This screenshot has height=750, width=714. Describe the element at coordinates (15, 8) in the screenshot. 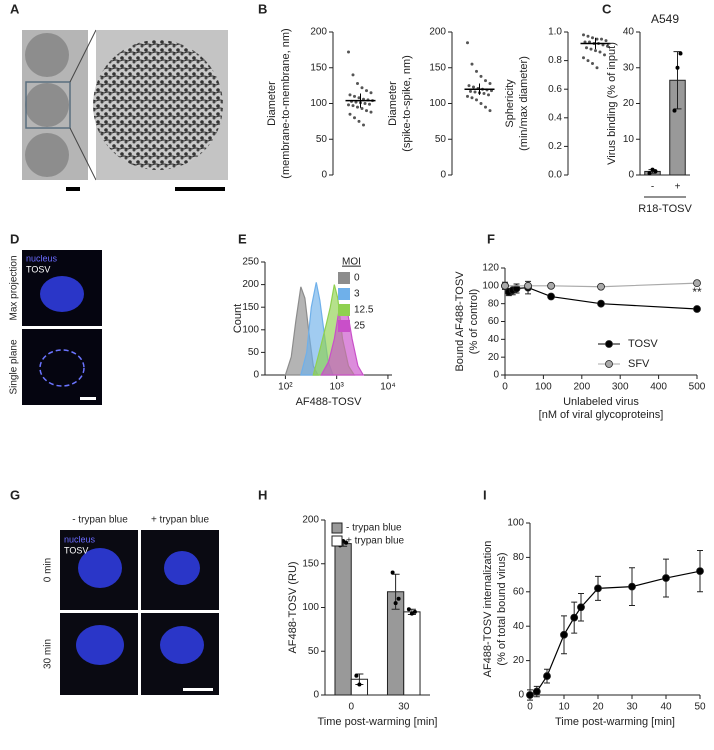

I see `panel-letter: A` at that location.